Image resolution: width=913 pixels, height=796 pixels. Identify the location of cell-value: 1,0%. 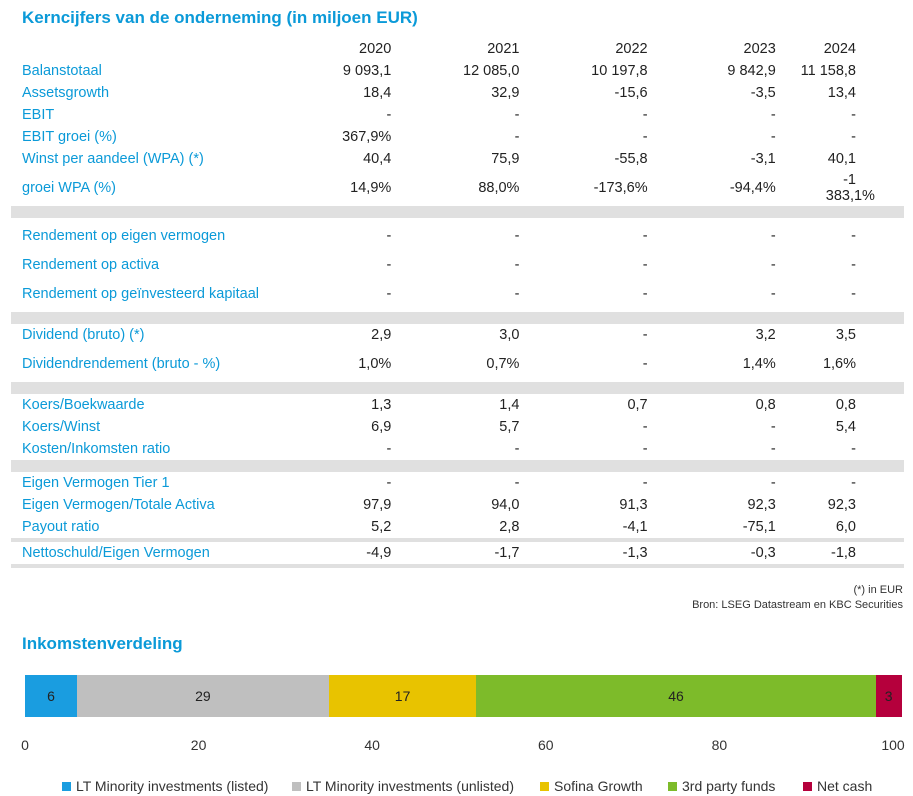
(375, 364).